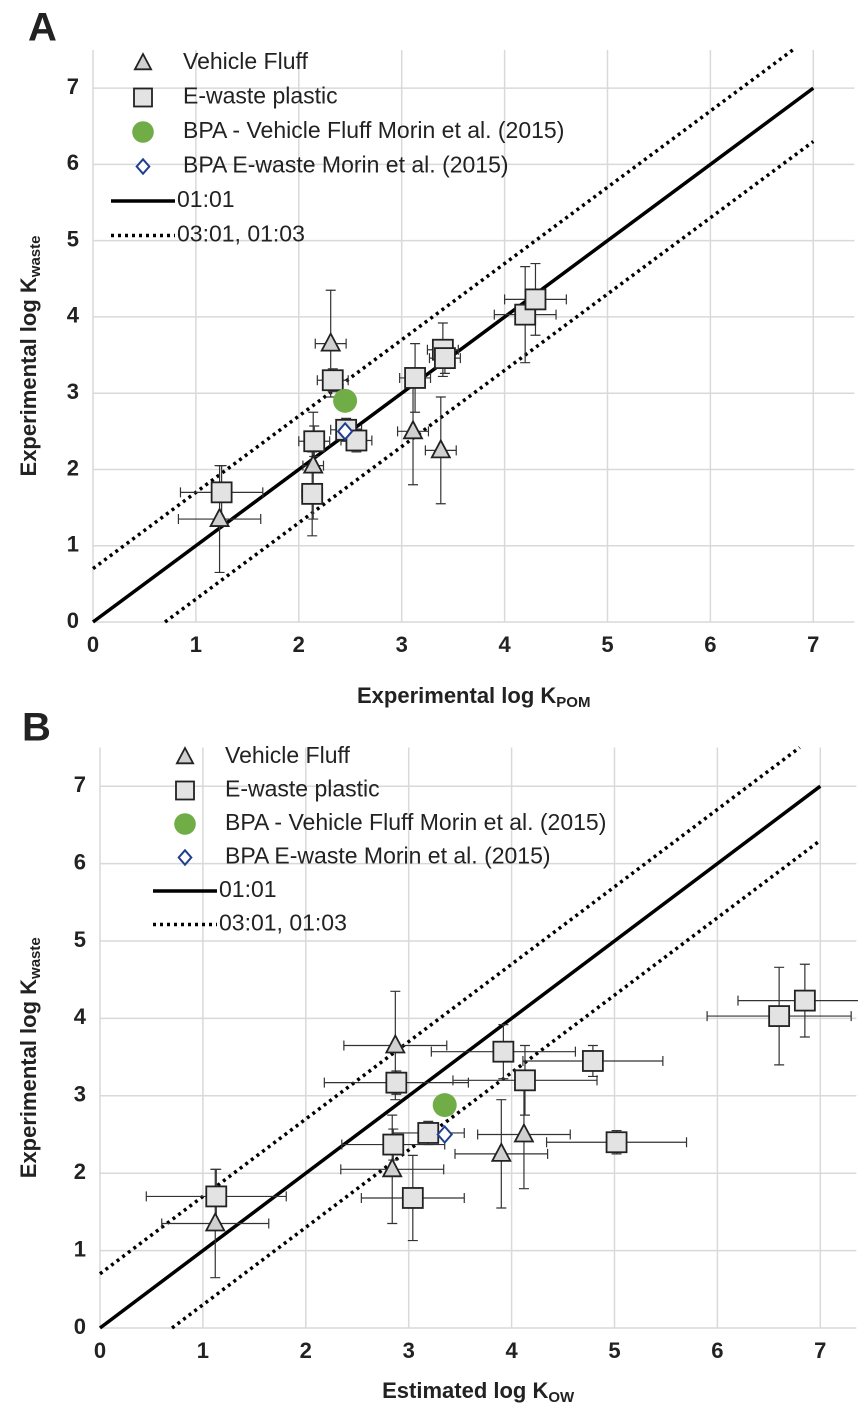  Describe the element at coordinates (80, 784) in the screenshot. I see `y-tick-label: 7` at that location.